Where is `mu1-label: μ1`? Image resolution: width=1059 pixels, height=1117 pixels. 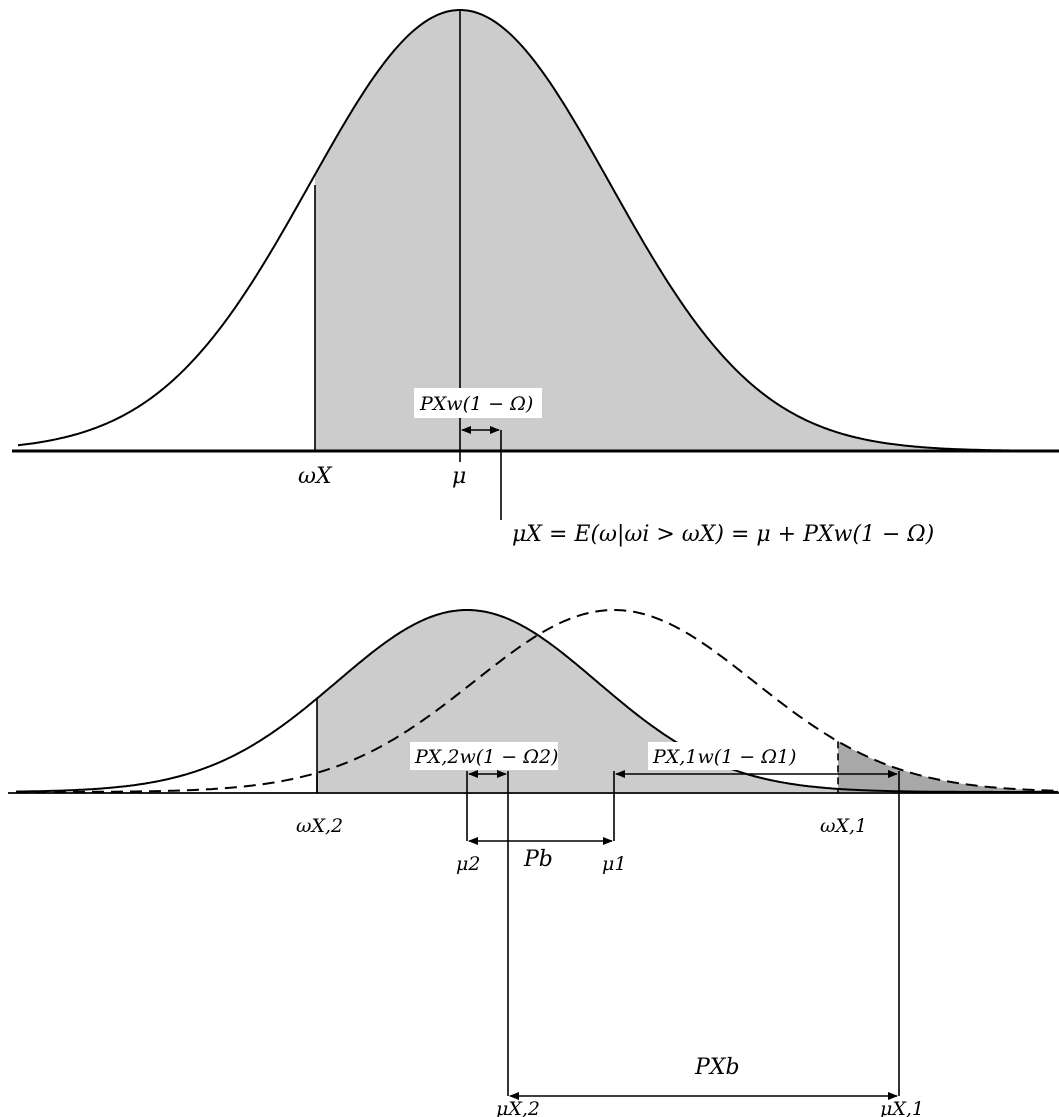
mu1-label: μ1 is located at coordinates (614, 864).